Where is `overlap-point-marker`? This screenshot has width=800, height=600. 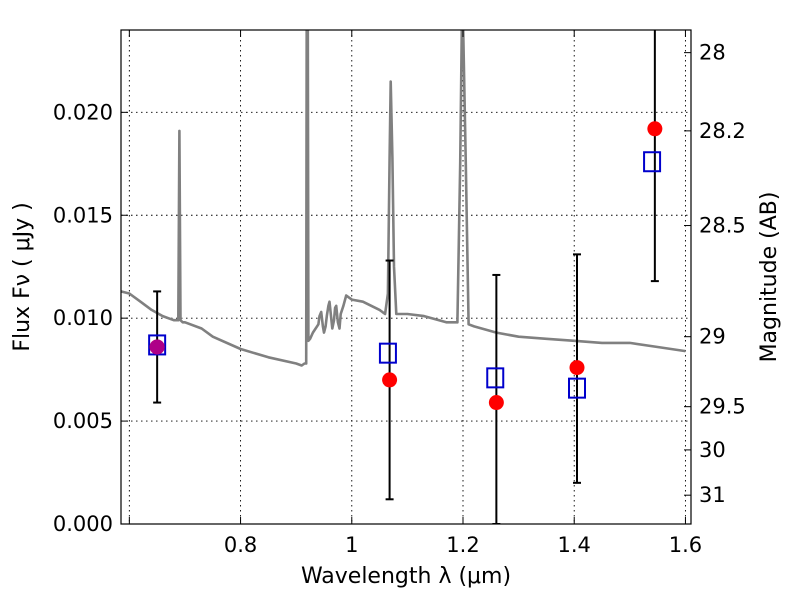 overlap-point-marker is located at coordinates (157, 347).